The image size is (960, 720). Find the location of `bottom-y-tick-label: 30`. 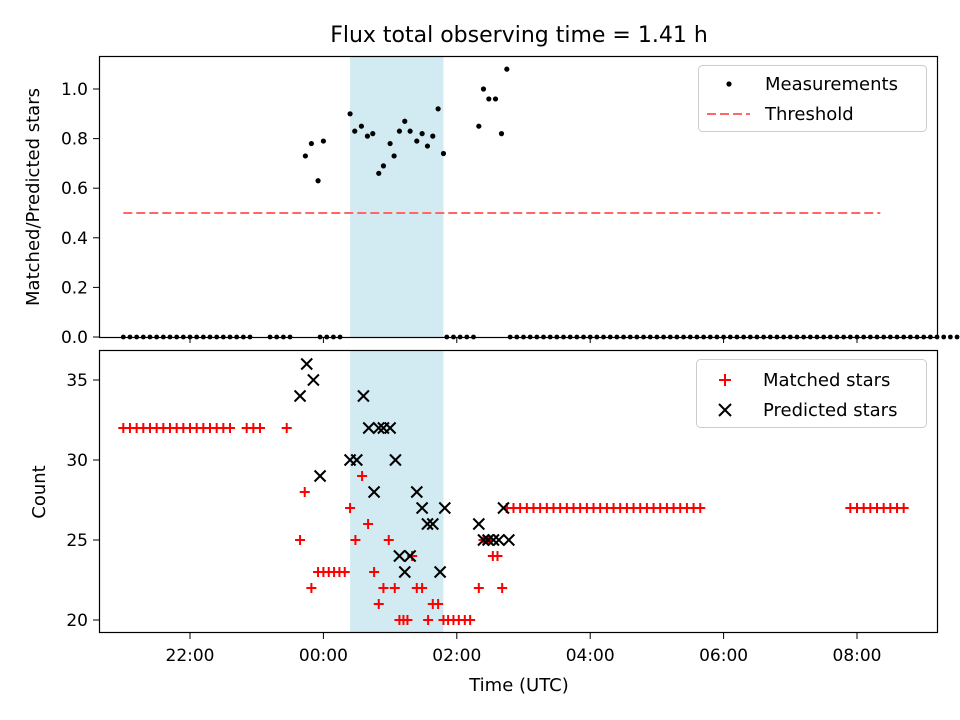

bottom-y-tick-label: 30 is located at coordinates (77, 461).